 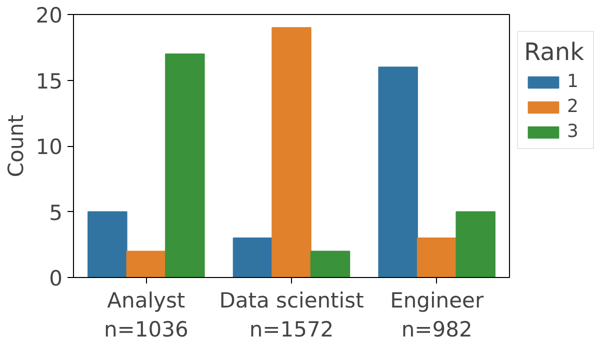 I want to click on x-tick-label: Analyst n=1036, so click(x=146, y=315).